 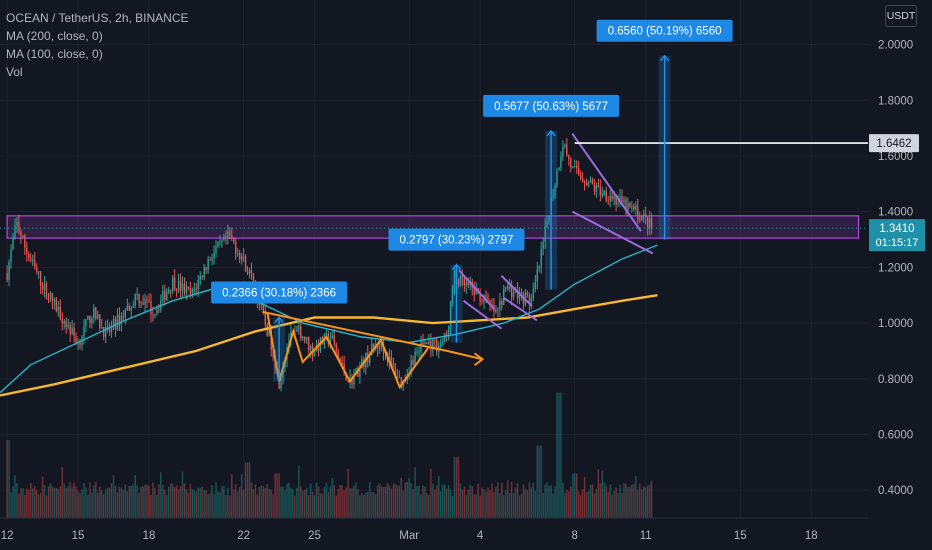 What do you see at coordinates (7, 536) in the screenshot?
I see `x-tick-label: 12` at bounding box center [7, 536].